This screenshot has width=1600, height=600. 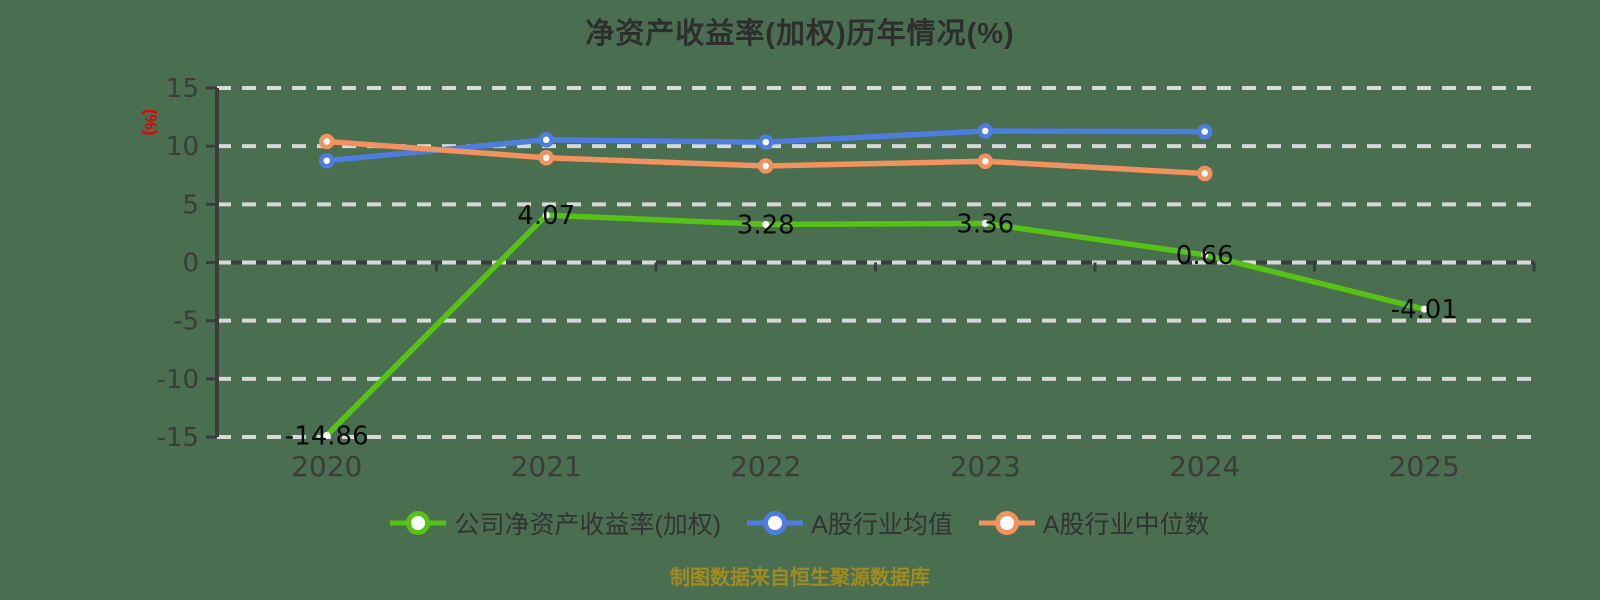 What do you see at coordinates (178, 380) in the screenshot?
I see `y-axis-tick-label: -10` at bounding box center [178, 380].